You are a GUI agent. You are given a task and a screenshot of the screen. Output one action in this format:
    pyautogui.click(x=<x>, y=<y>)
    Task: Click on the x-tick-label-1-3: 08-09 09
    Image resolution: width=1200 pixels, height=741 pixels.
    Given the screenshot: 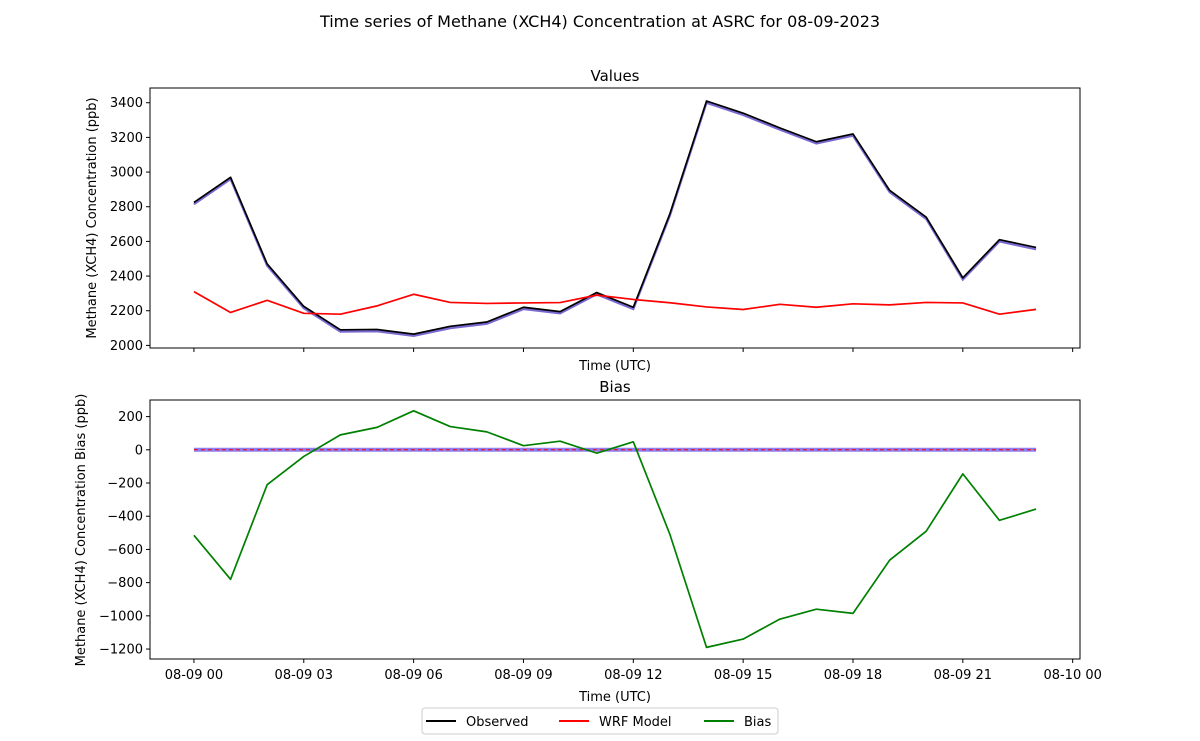 What is the action you would take?
    pyautogui.click(x=523, y=675)
    